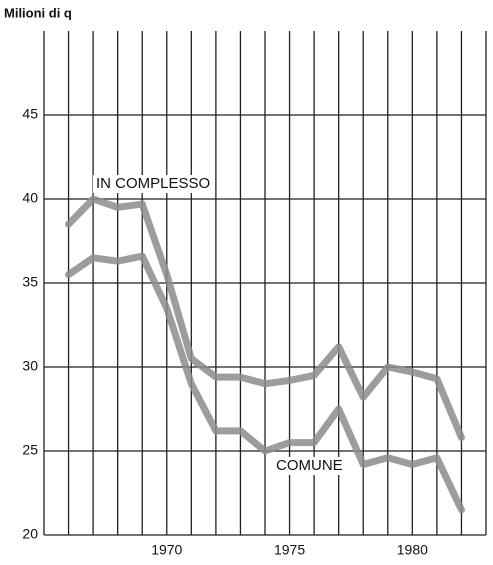 This screenshot has height=565, width=493. I want to click on x-tick-label: 1975, so click(289, 550).